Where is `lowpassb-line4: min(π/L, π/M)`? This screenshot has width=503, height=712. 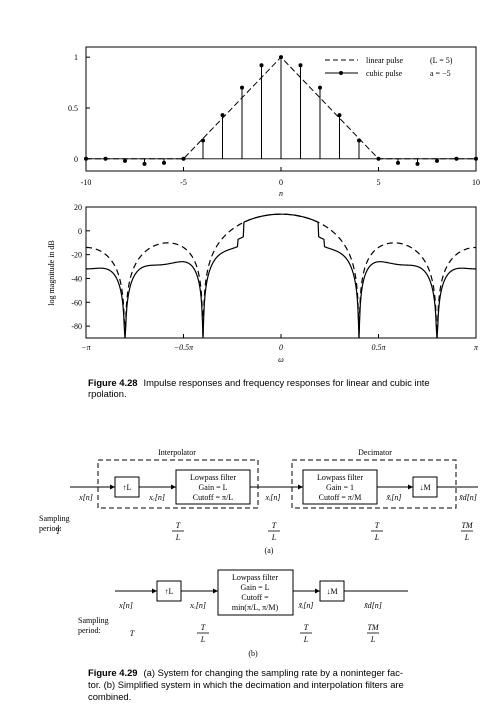 lowpassb-line4: min(π/L, π/M) is located at coordinates (255, 607).